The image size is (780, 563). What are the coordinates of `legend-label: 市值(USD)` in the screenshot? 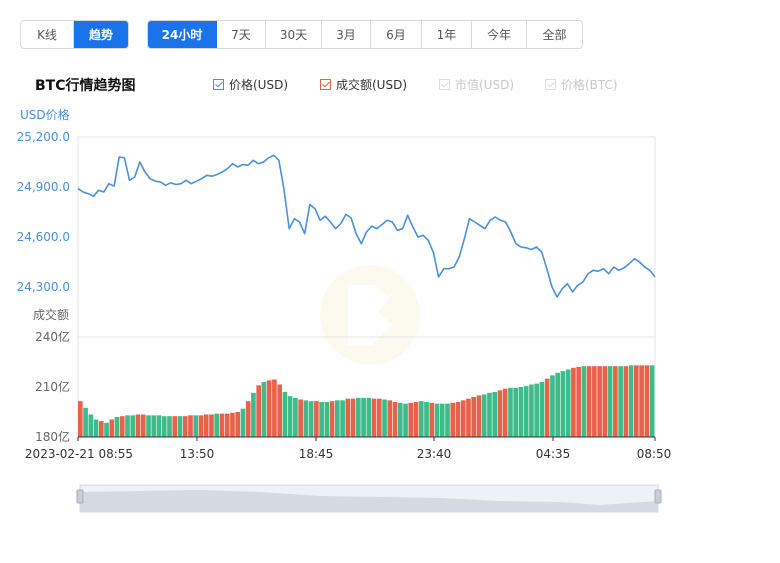 It's located at (485, 85).